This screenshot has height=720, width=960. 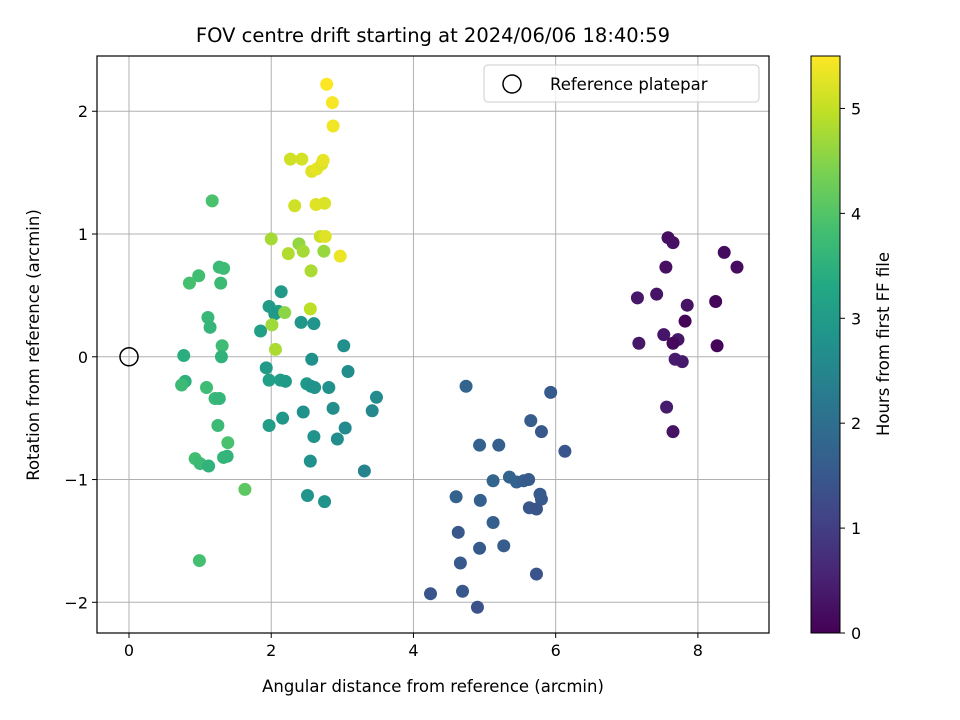 I want to click on colorbar-tick-label: 3, so click(x=856, y=318).